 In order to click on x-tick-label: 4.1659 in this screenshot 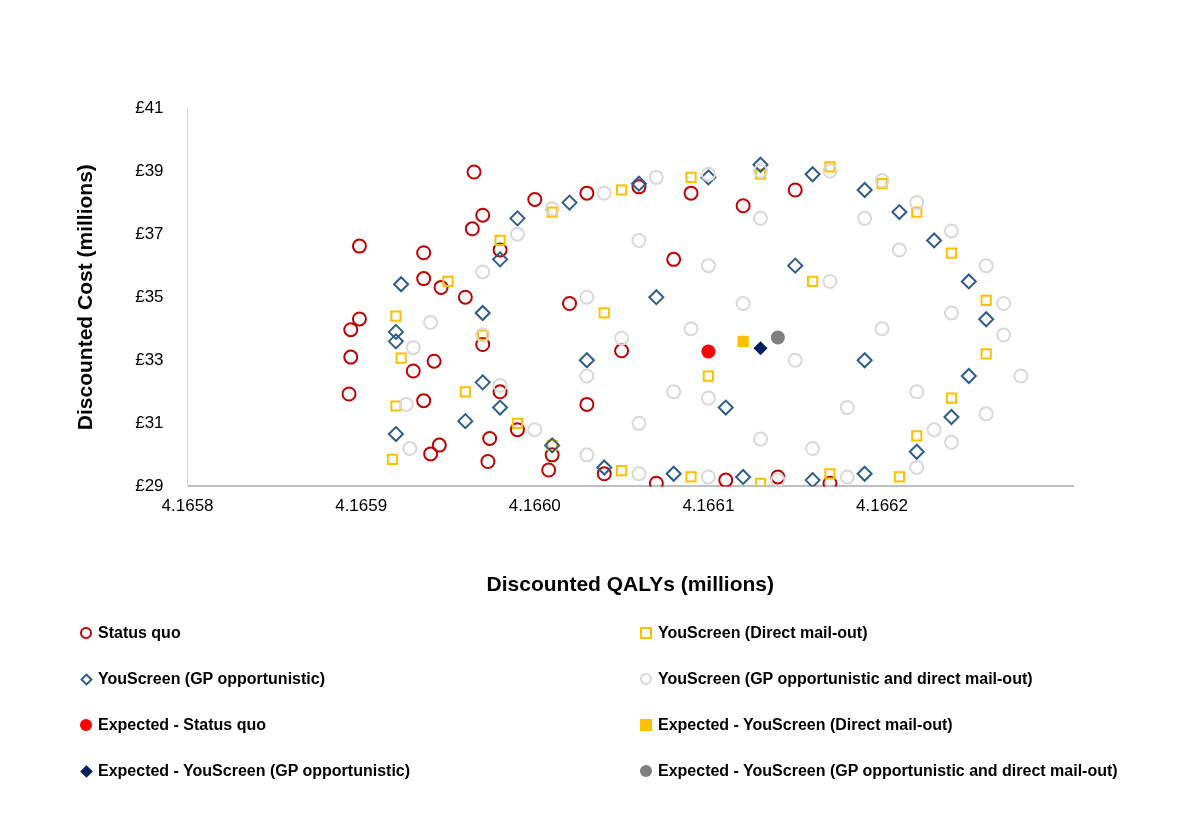, I will do `click(361, 506)`.